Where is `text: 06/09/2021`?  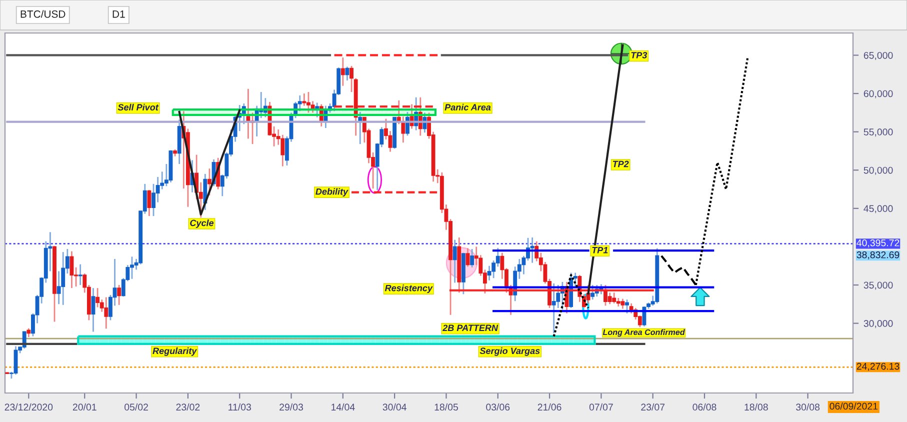 text: 06/09/2021 is located at coordinates (854, 406).